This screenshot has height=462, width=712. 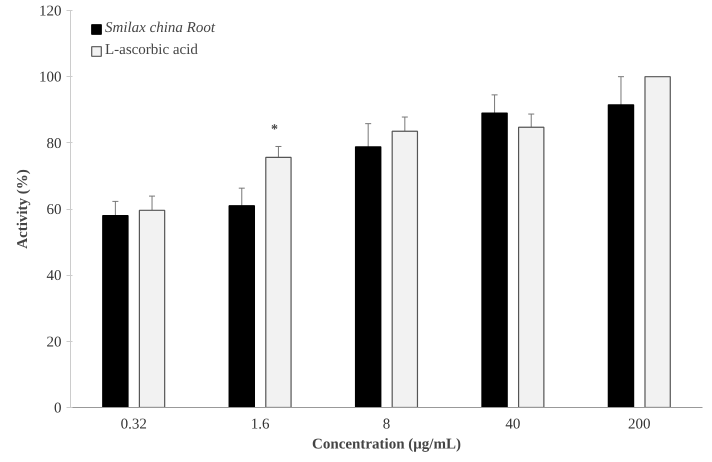 What do you see at coordinates (58, 408) in the screenshot?
I see `y-tick-label: 0` at bounding box center [58, 408].